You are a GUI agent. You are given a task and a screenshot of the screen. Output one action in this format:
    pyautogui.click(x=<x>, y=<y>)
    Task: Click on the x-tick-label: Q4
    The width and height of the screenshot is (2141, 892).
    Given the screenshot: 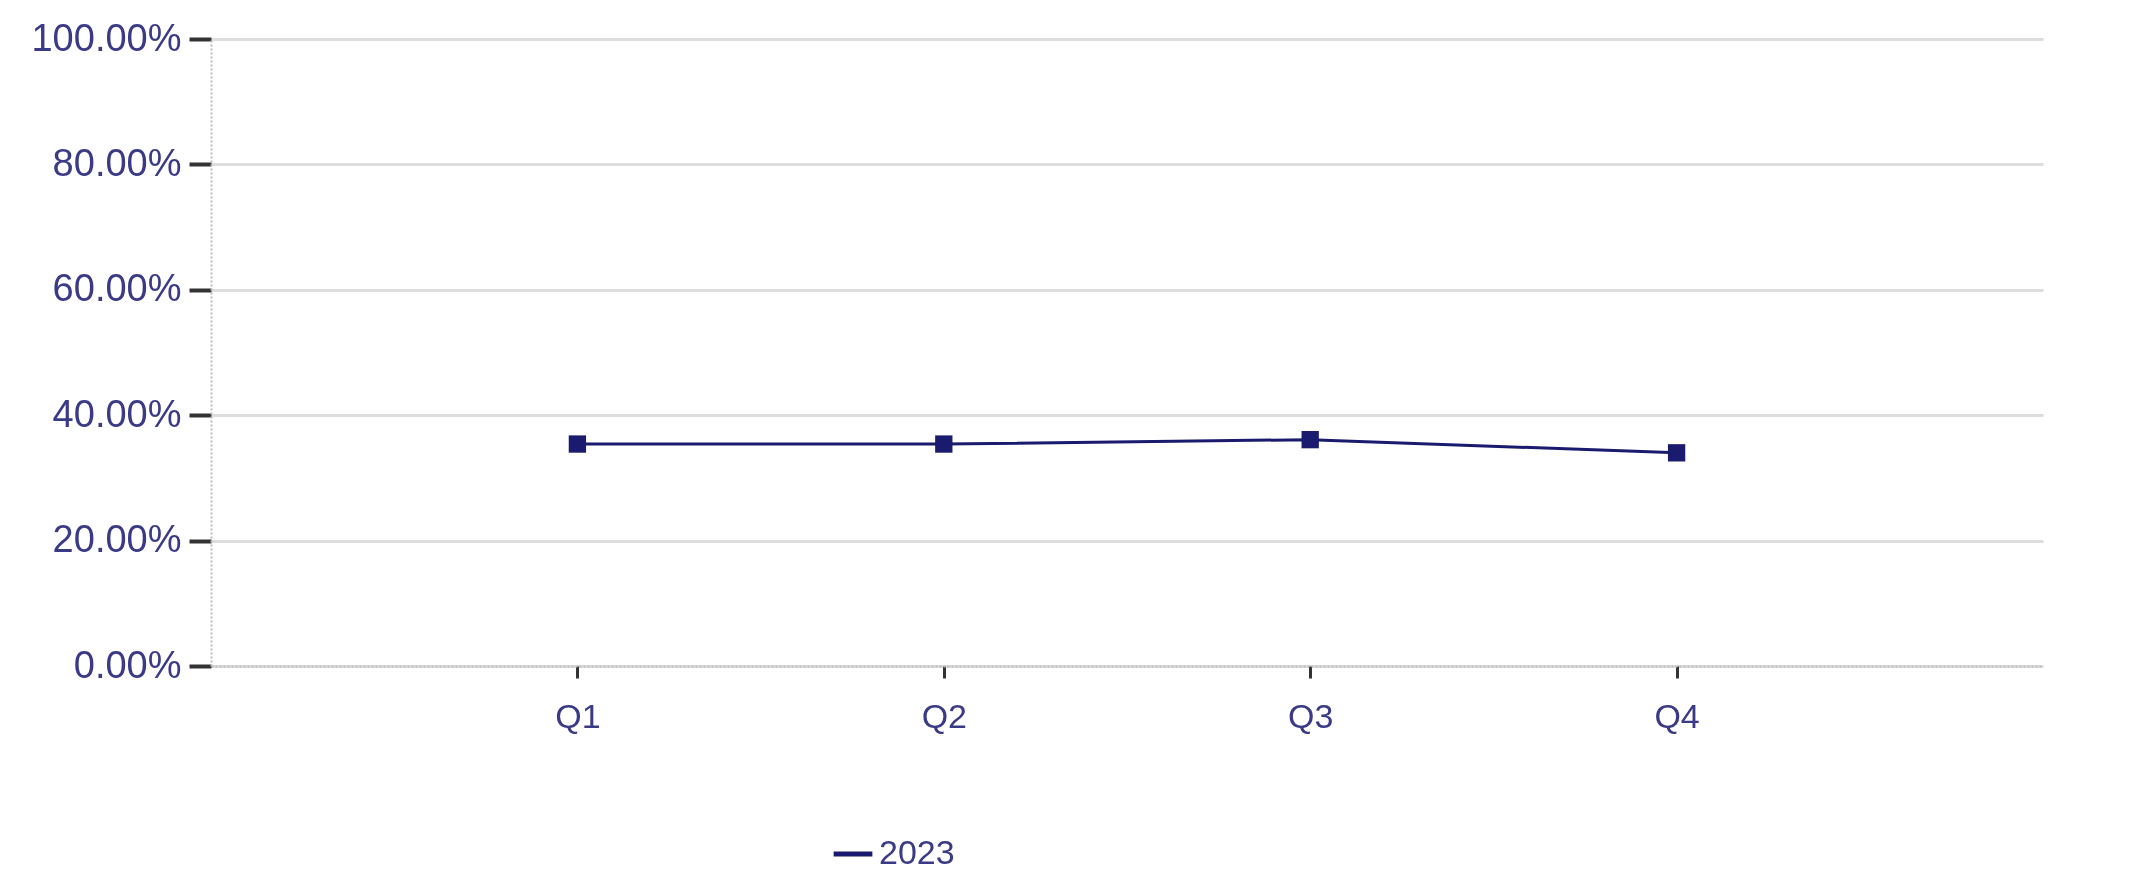 What is the action you would take?
    pyautogui.click(x=1677, y=715)
    